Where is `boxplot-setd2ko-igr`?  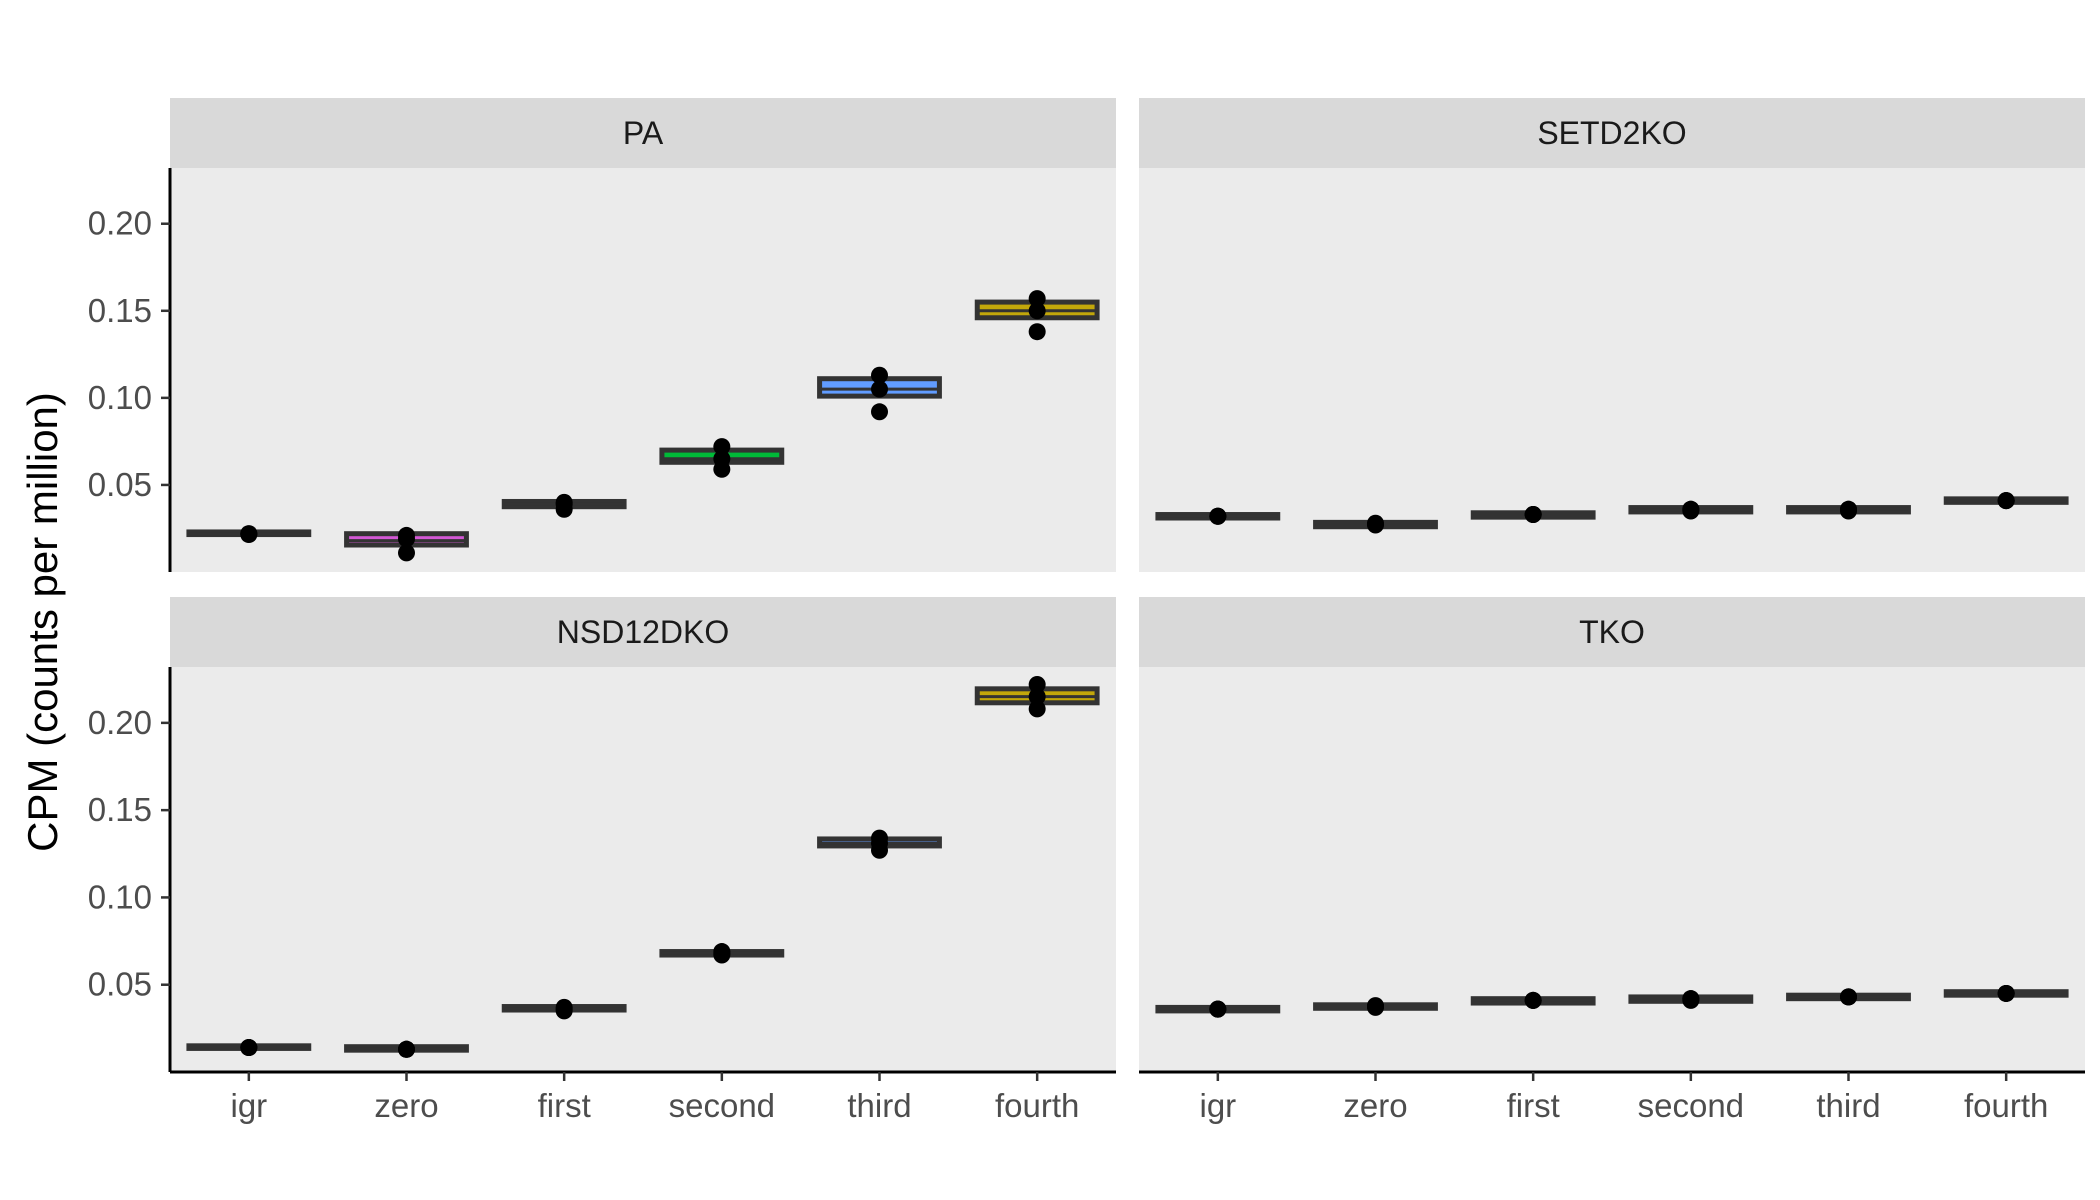 boxplot-setd2ko-igr is located at coordinates (1218, 516).